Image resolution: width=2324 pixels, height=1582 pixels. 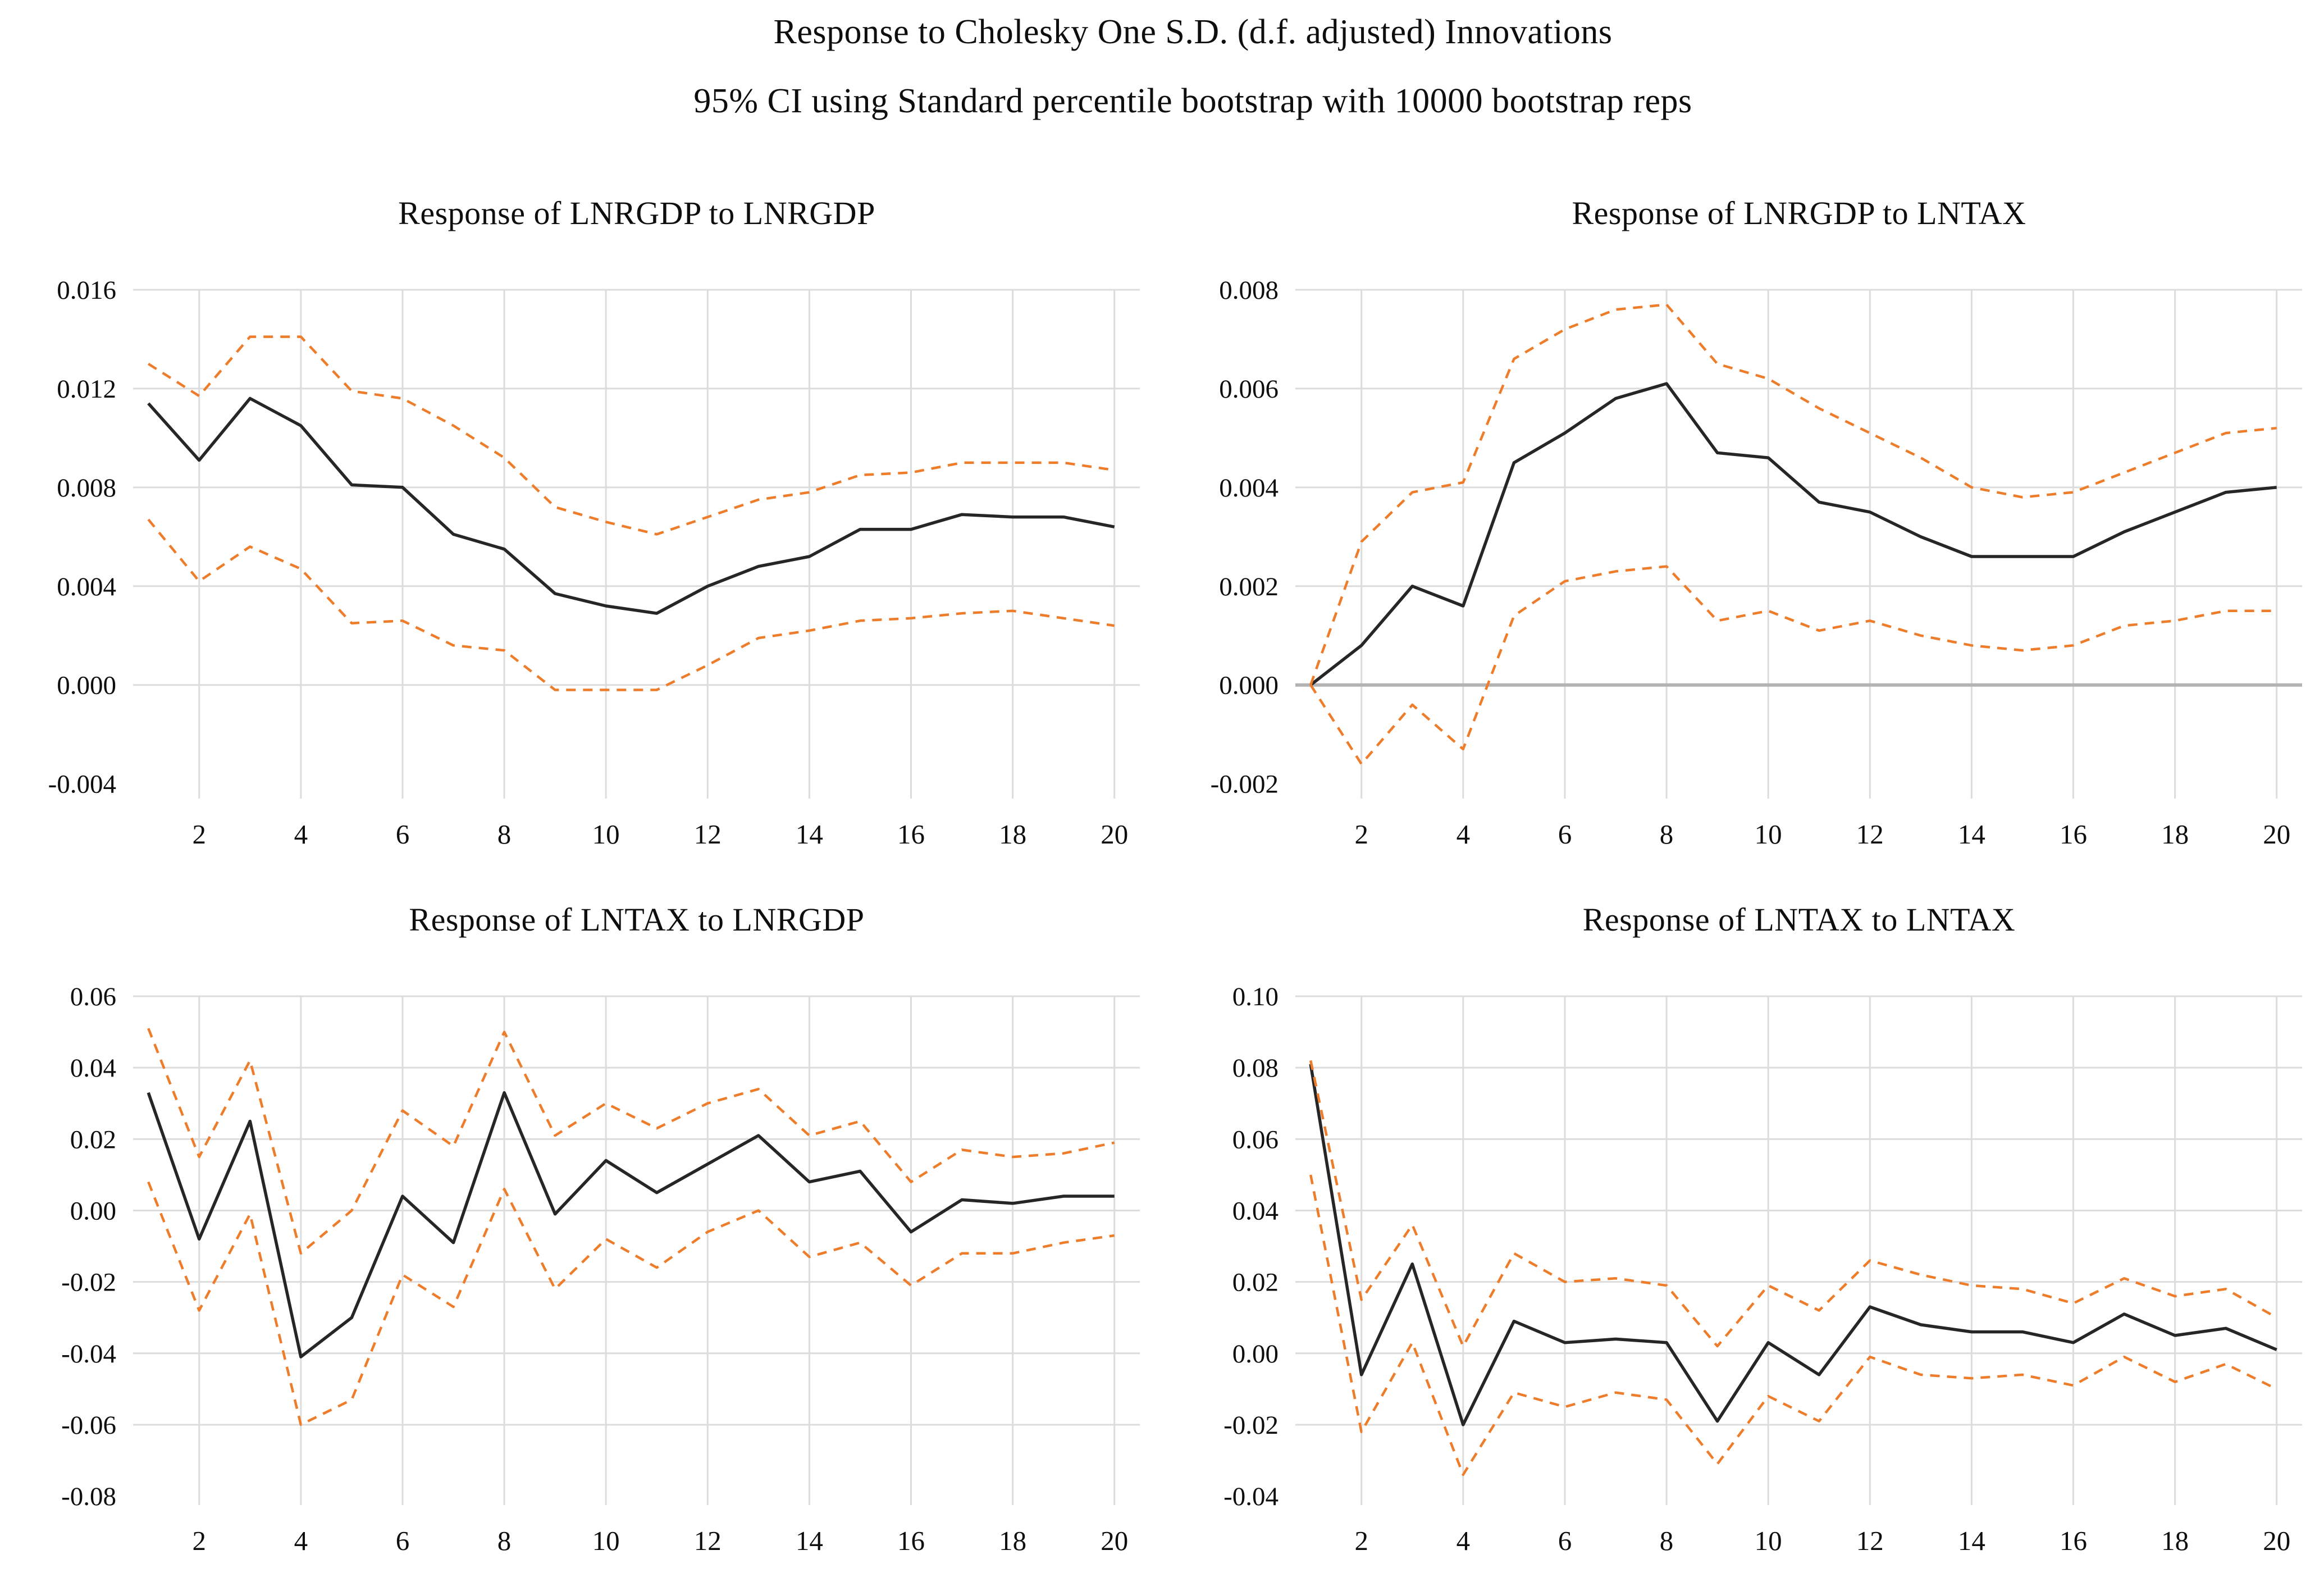 What do you see at coordinates (1249, 586) in the screenshot?
I see `svg-text: 0.002` at bounding box center [1249, 586].